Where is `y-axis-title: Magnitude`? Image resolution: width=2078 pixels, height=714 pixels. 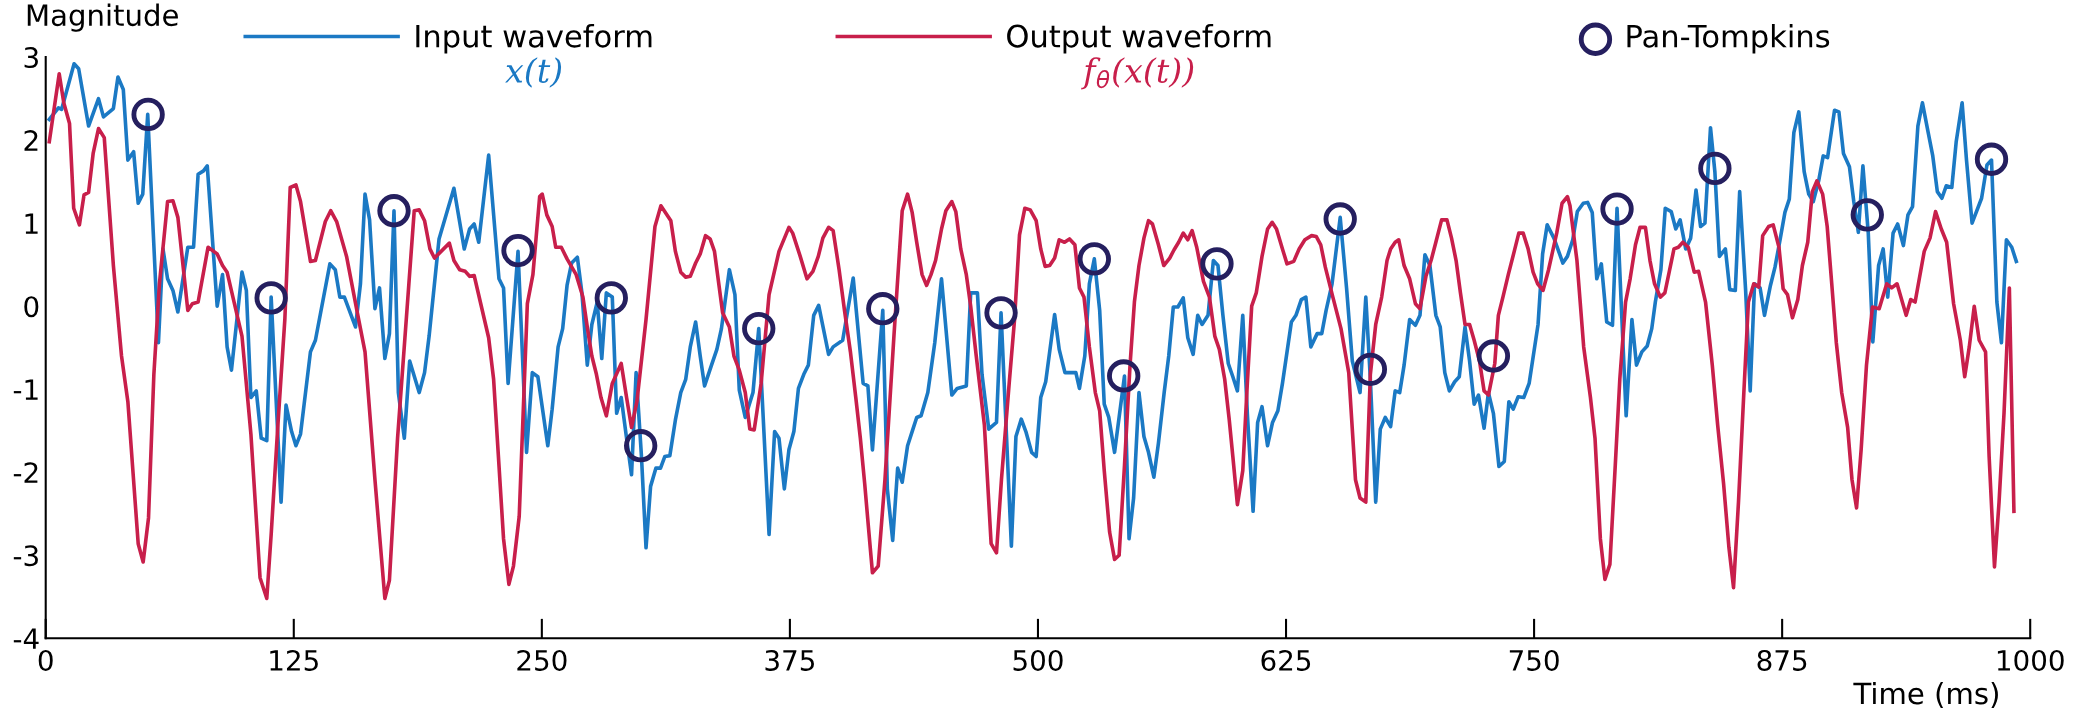 y-axis-title: Magnitude is located at coordinates (102, 17).